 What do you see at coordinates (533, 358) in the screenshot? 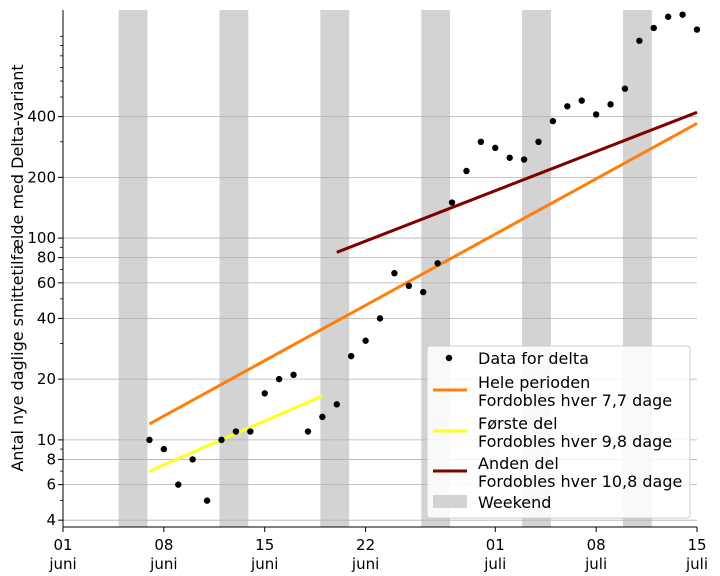
I see `legend-label: Data for delta` at bounding box center [533, 358].